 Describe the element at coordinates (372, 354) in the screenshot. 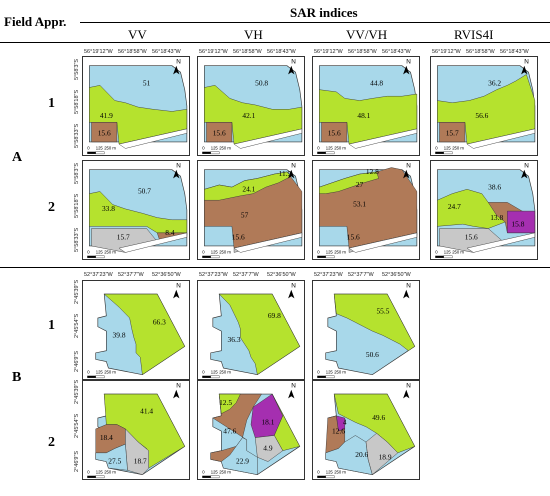

I see `value-label: 50.6` at that location.